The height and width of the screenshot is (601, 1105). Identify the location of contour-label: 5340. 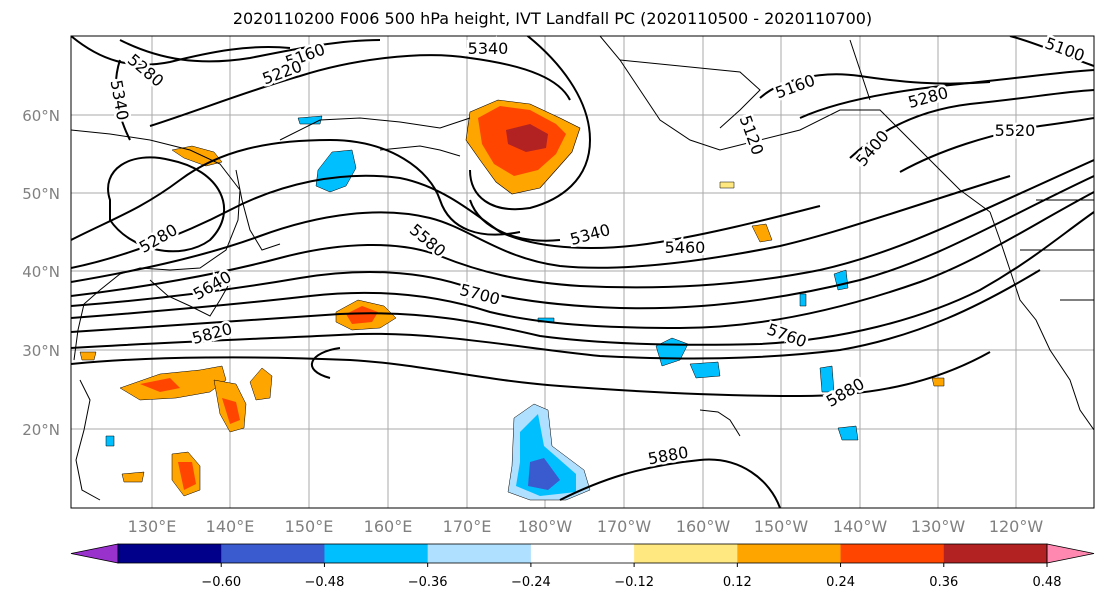
(488, 48).